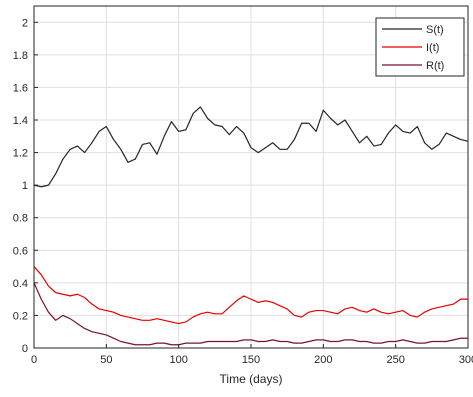 This screenshot has width=473, height=397. I want to click on y-tick-label: 1.8, so click(20, 56).